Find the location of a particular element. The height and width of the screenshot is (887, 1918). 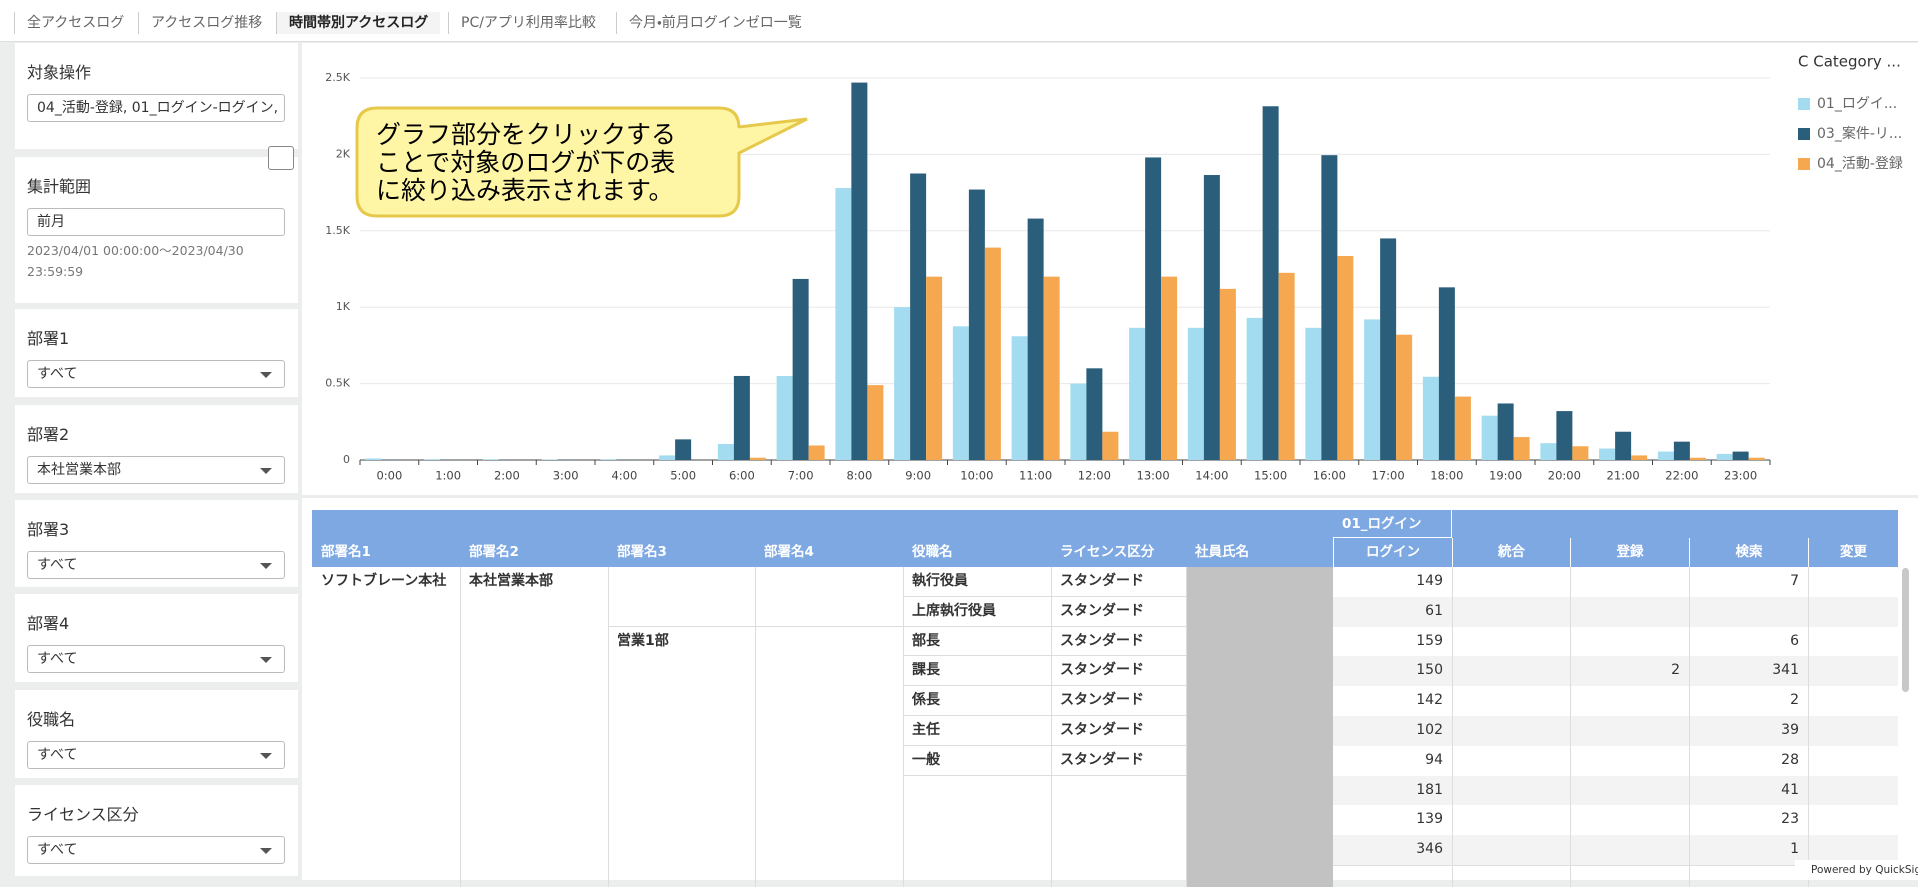

column-header: ライセンス区分 is located at coordinates (1118, 552).